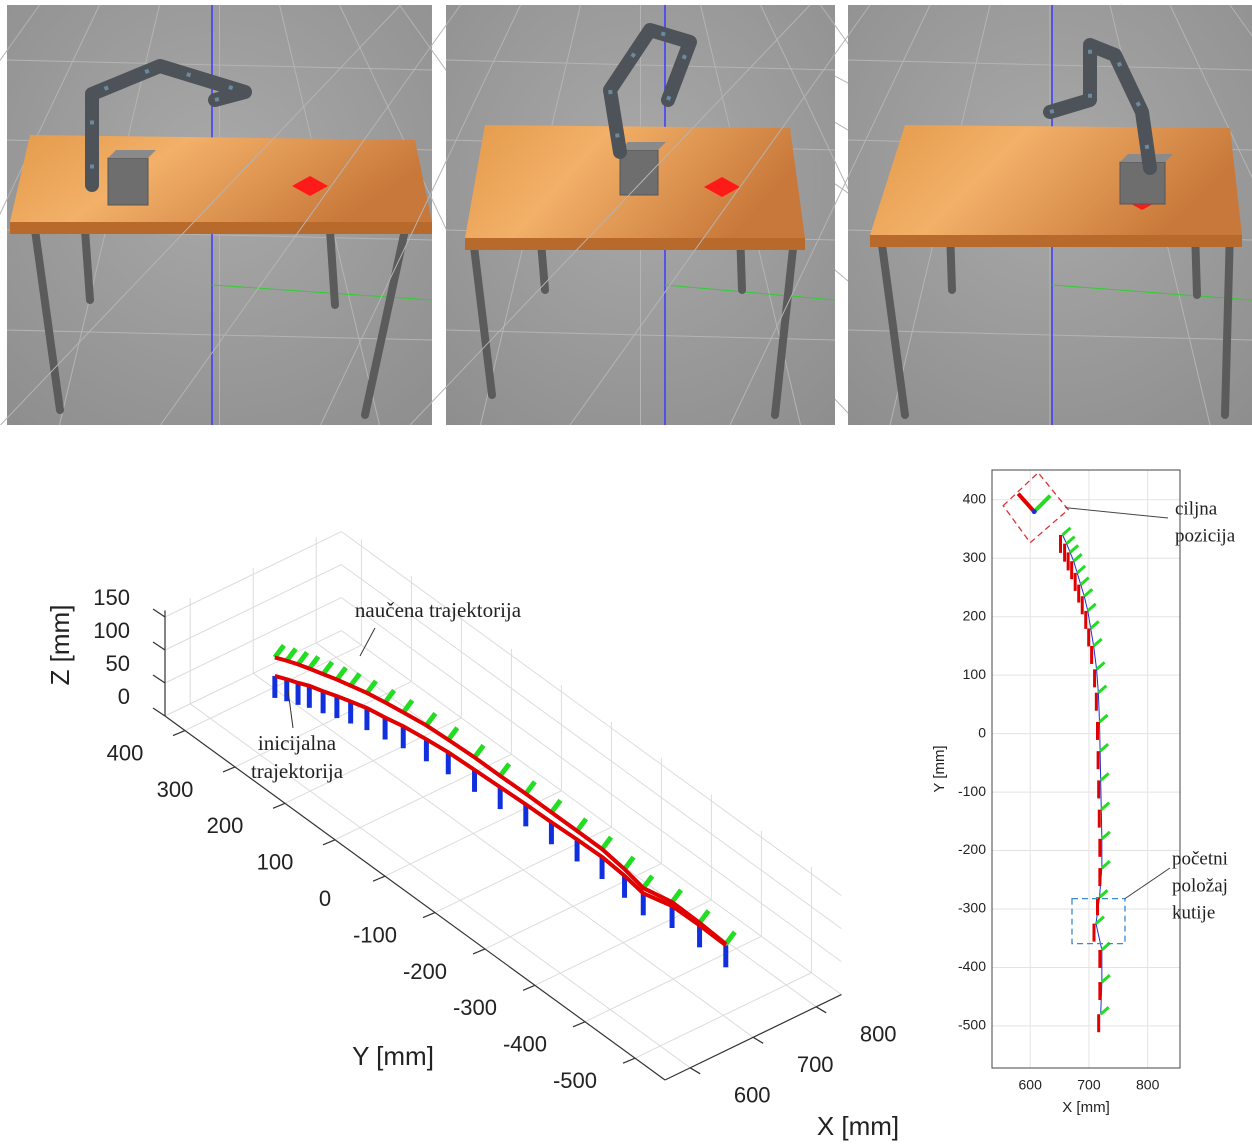 The width and height of the screenshot is (1252, 1145). Describe the element at coordinates (111, 630) in the screenshot. I see `z-tick-label: 100` at that location.